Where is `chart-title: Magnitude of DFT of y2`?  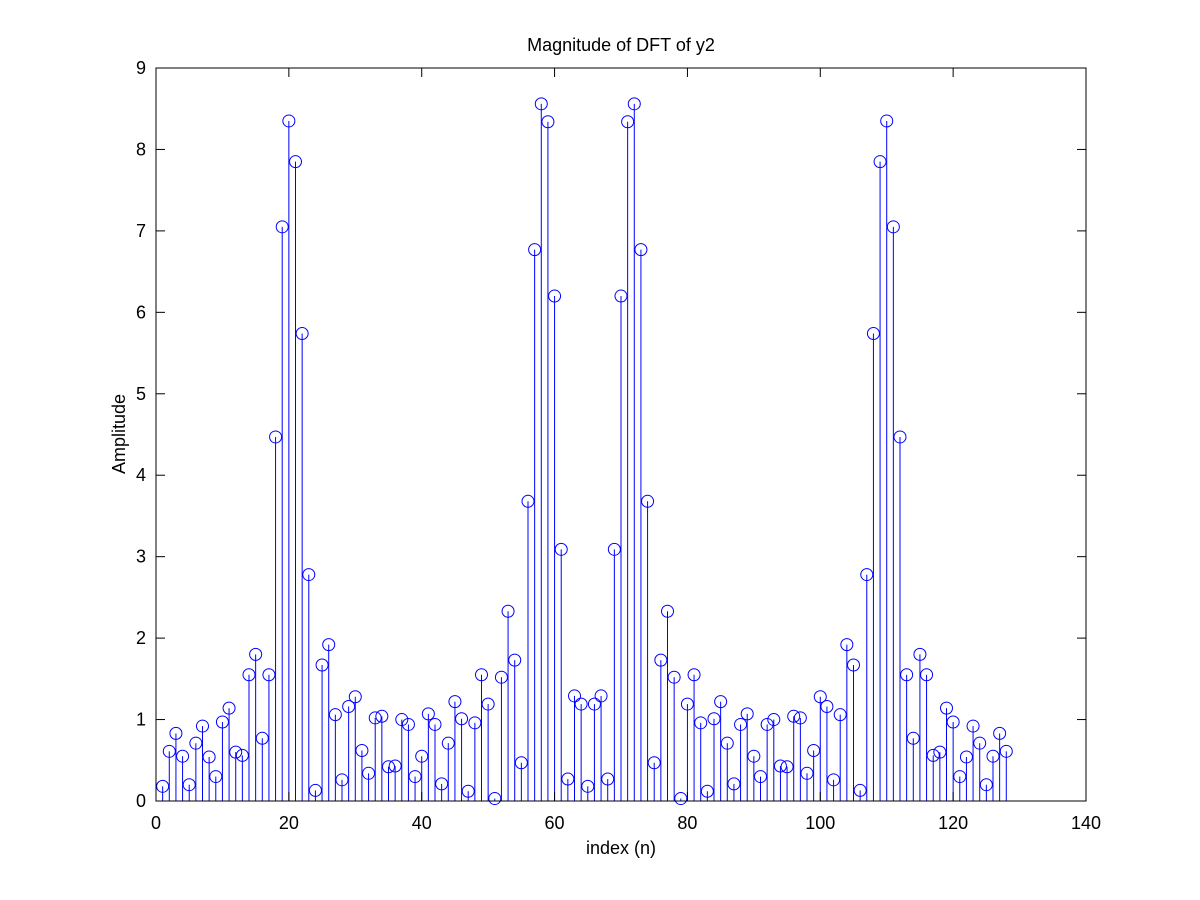 chart-title: Magnitude of DFT of y2 is located at coordinates (621, 45).